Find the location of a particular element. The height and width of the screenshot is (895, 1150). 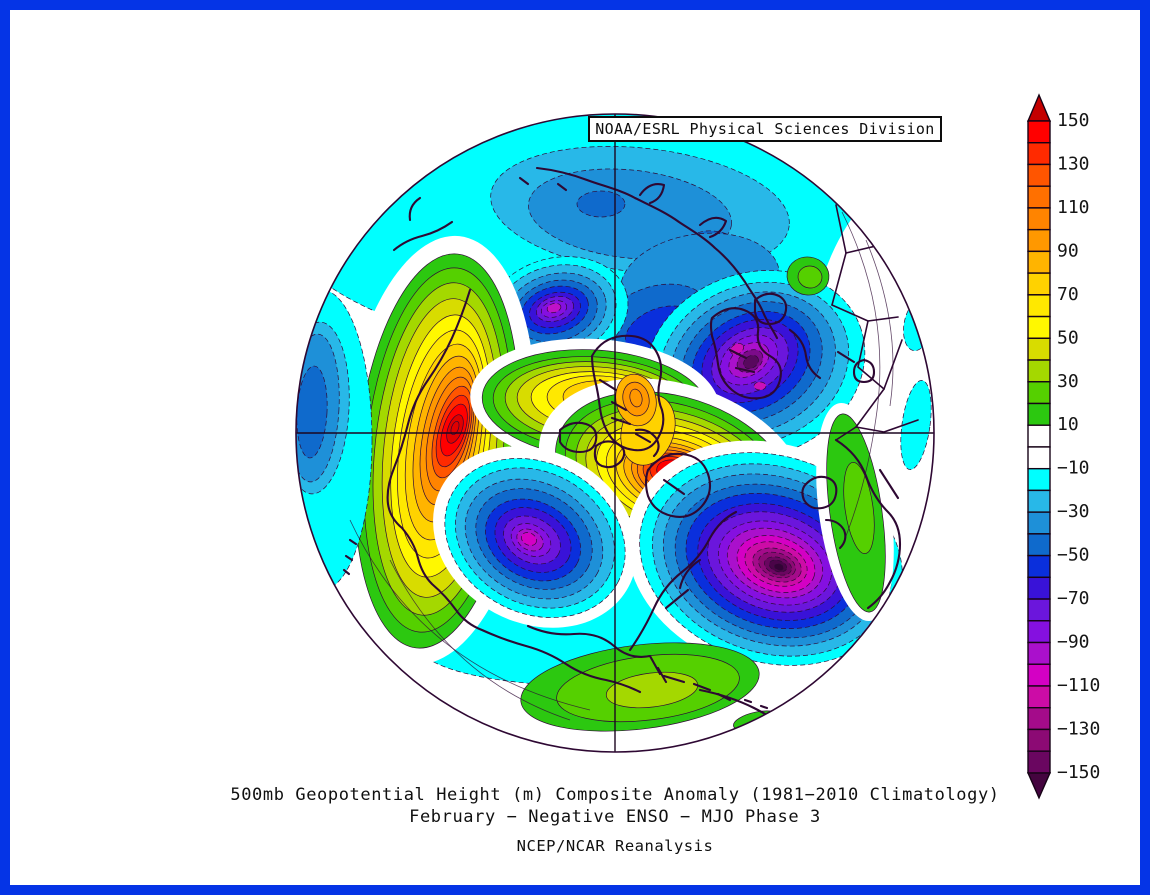

positive-patch-africa-margin is located at coordinates (856, 513).